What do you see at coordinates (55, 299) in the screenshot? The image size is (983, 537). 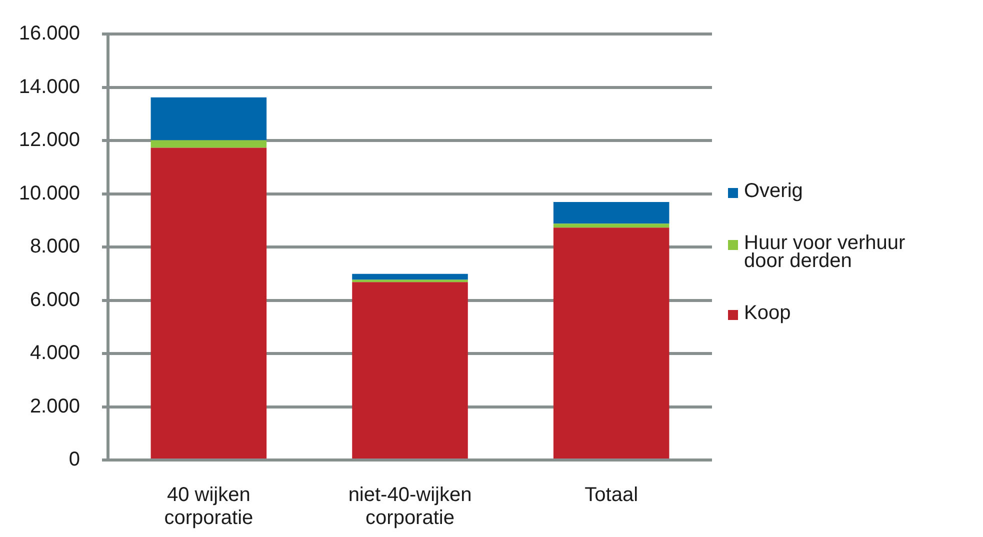 I see `y-tick-label: 6.000` at bounding box center [55, 299].